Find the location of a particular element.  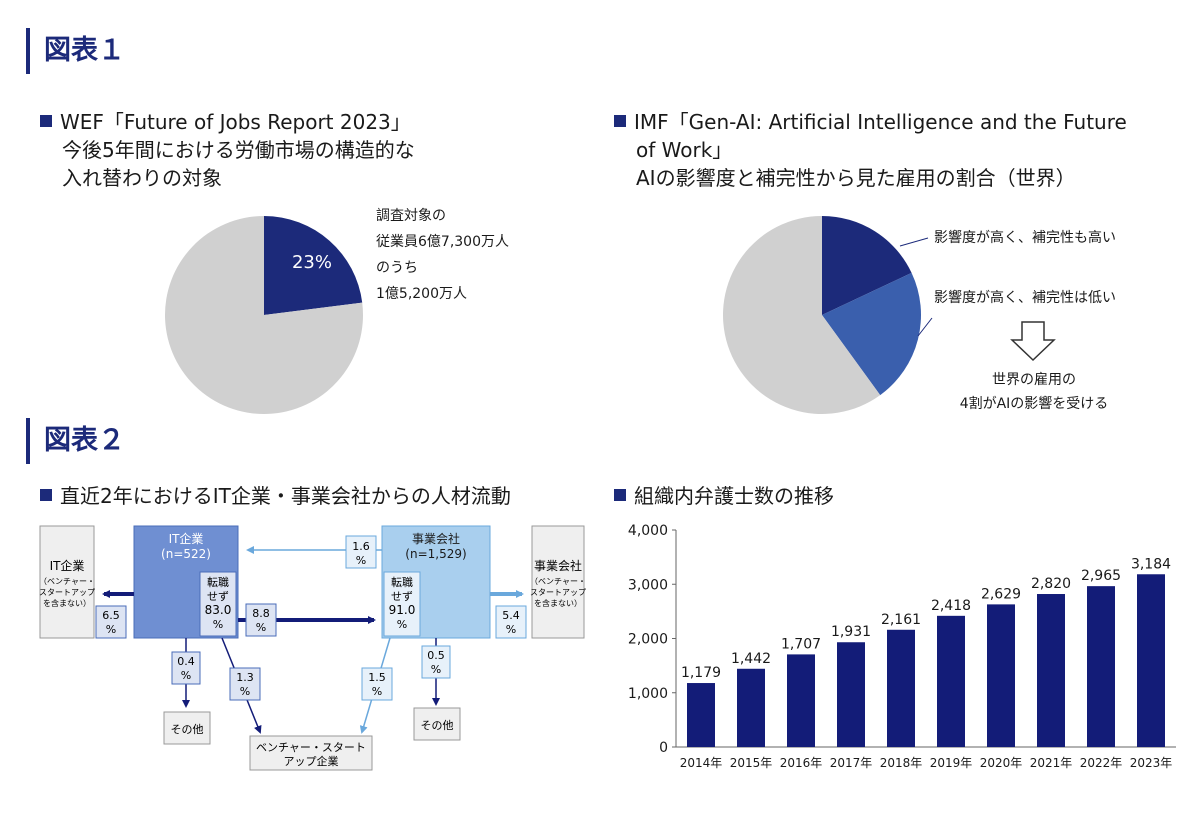

svg-text: せず is located at coordinates (402, 596).